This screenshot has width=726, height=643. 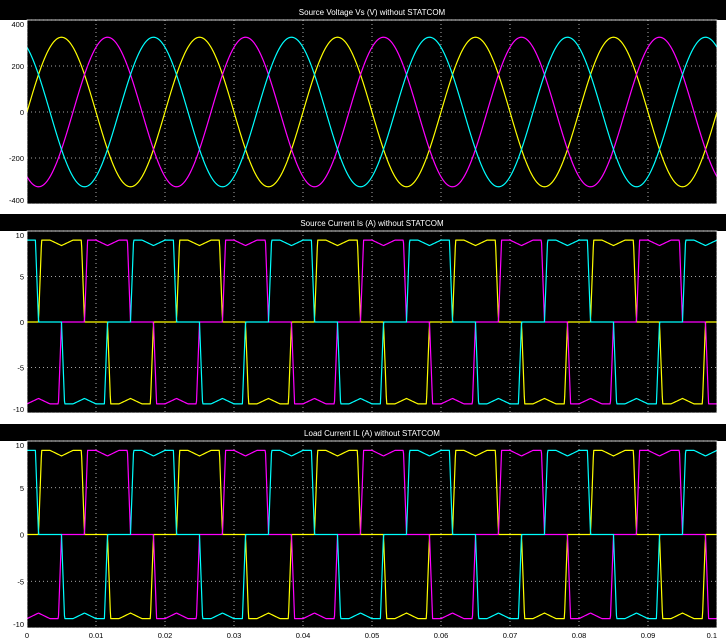 What do you see at coordinates (648, 635) in the screenshot?
I see `x-tick-label: 0.09` at bounding box center [648, 635].